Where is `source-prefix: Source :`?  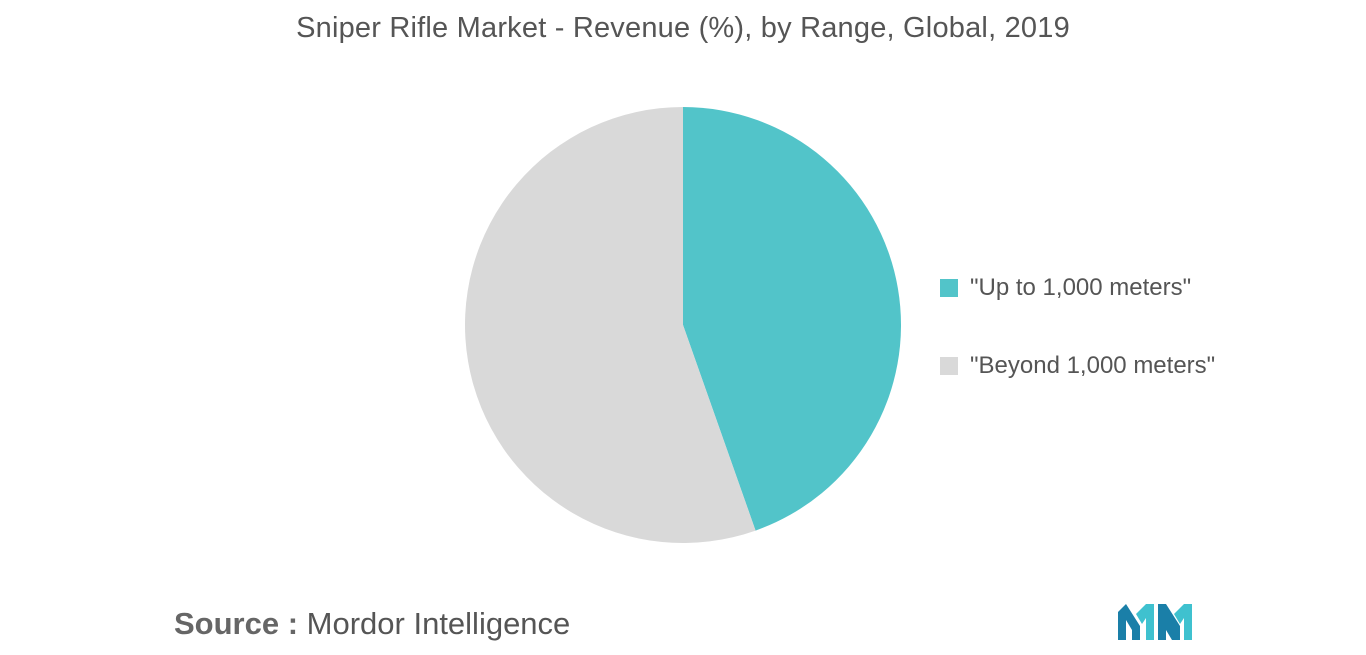 source-prefix: Source : is located at coordinates (236, 623).